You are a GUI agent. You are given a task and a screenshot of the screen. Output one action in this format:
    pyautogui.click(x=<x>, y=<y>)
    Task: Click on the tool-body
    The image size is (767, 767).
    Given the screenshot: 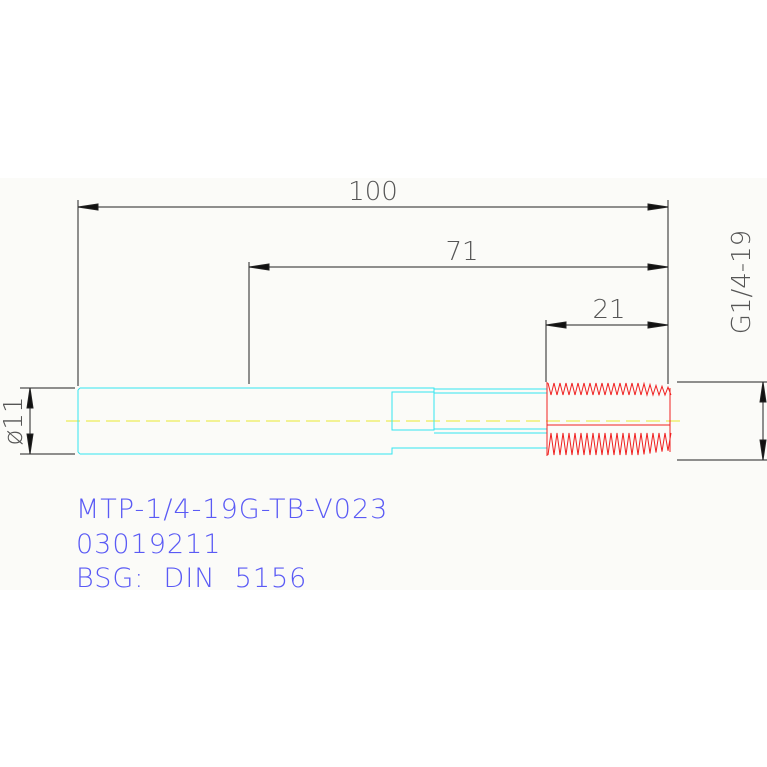 What is the action you would take?
    pyautogui.click(x=312, y=421)
    